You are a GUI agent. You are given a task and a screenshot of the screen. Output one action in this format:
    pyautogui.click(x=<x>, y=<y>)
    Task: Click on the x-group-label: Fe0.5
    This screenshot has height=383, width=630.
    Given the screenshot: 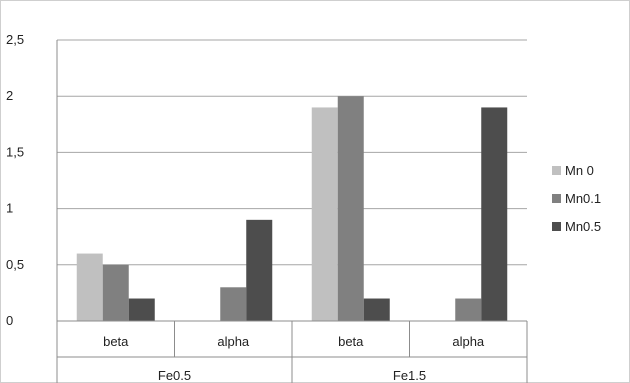 What is the action you would take?
    pyautogui.click(x=174, y=375)
    